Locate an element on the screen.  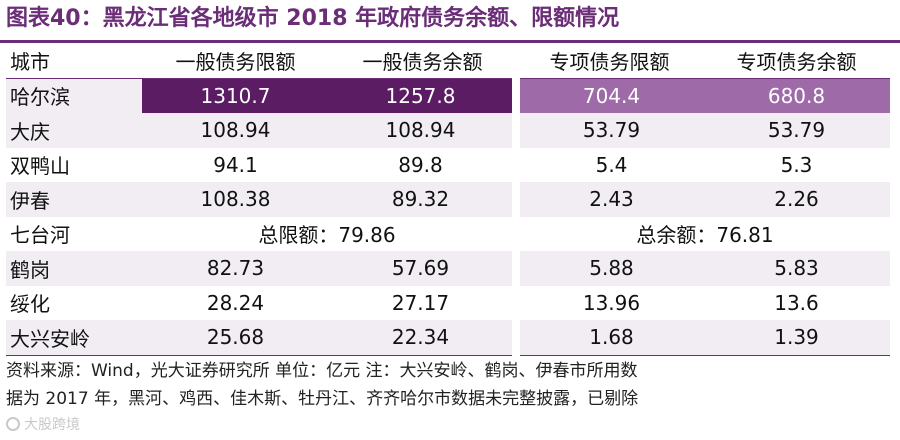
value-cell: 5.4 is located at coordinates (607, 164).